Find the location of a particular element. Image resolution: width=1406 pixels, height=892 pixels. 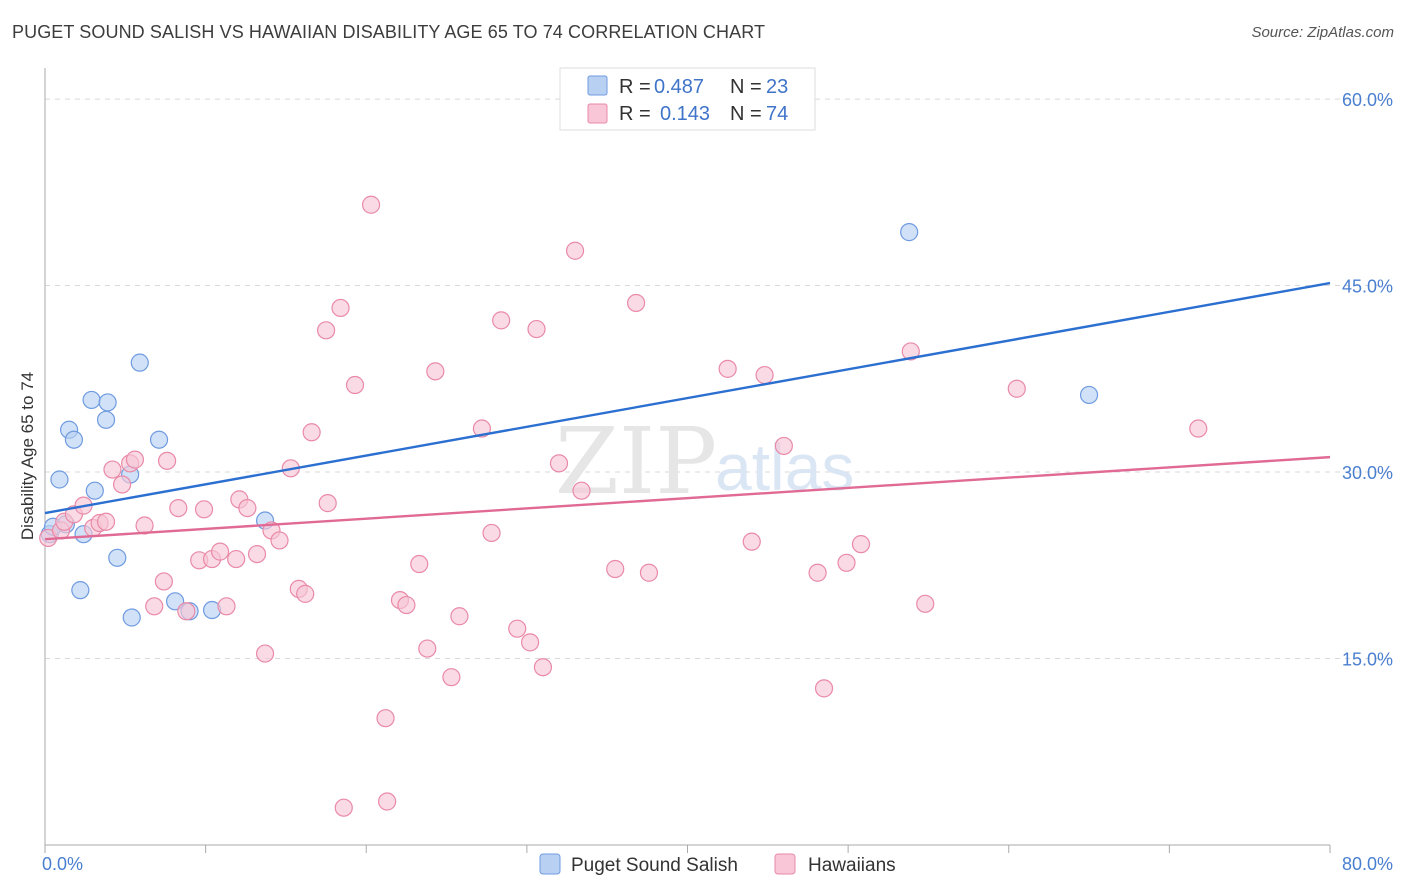

bottom-legend-label-salish: Puget Sound Salish is located at coordinates (654, 865).